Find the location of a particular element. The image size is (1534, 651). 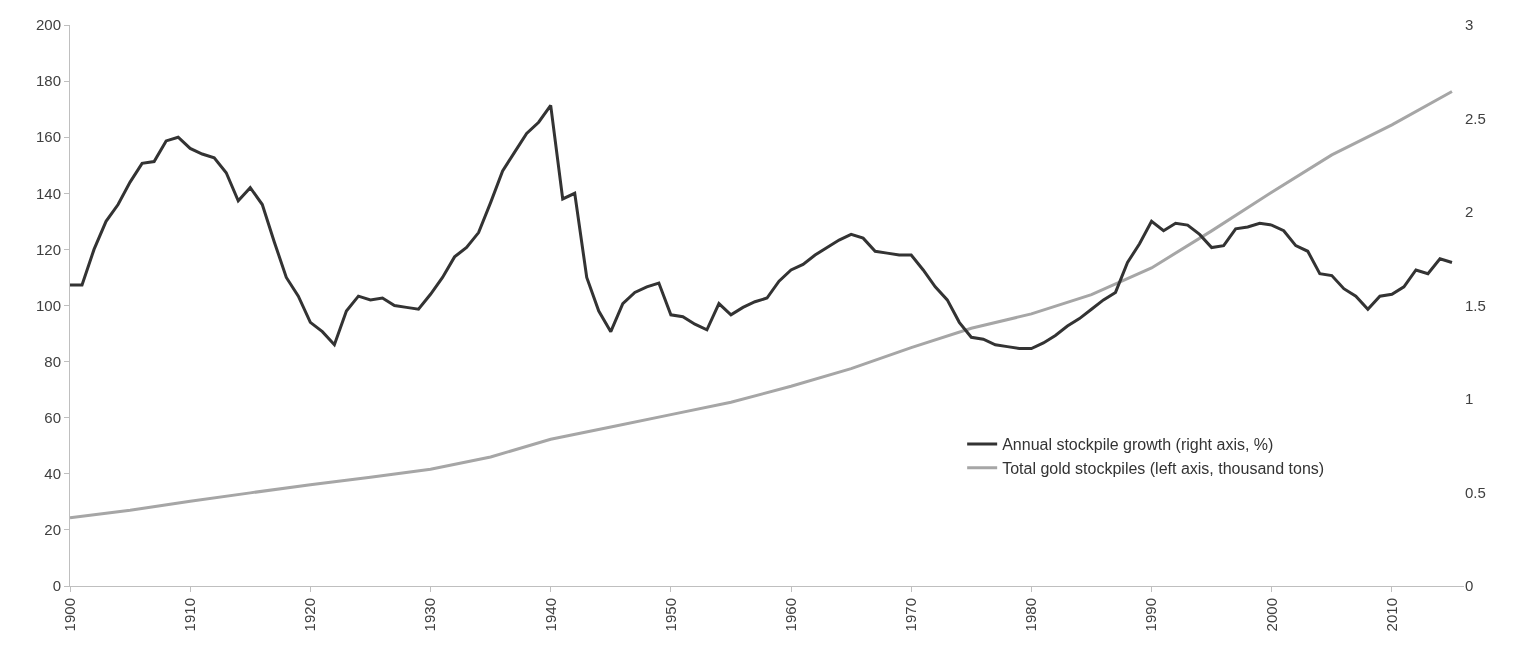

x-tick-label: 2010 is located at coordinates (1391, 615).